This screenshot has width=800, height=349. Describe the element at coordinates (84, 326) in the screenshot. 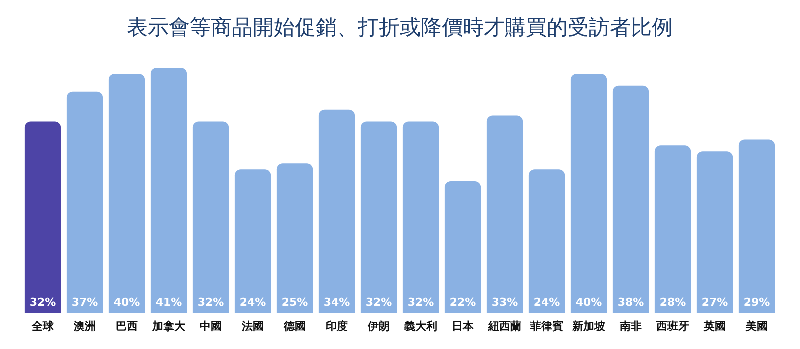

I see `x-tick-label: 澳洲` at that location.